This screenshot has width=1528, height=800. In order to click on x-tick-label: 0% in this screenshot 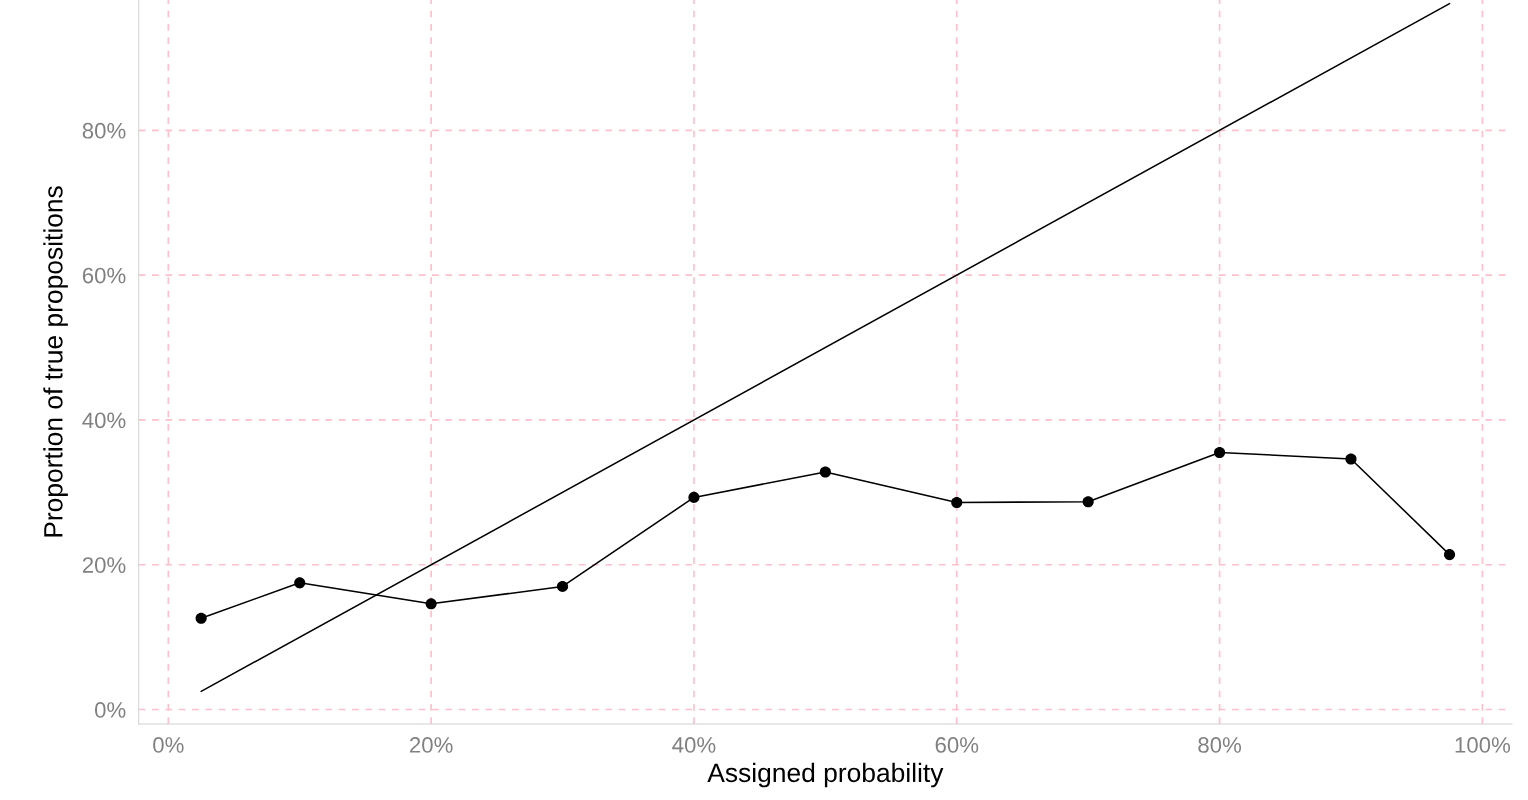, I will do `click(168, 745)`.